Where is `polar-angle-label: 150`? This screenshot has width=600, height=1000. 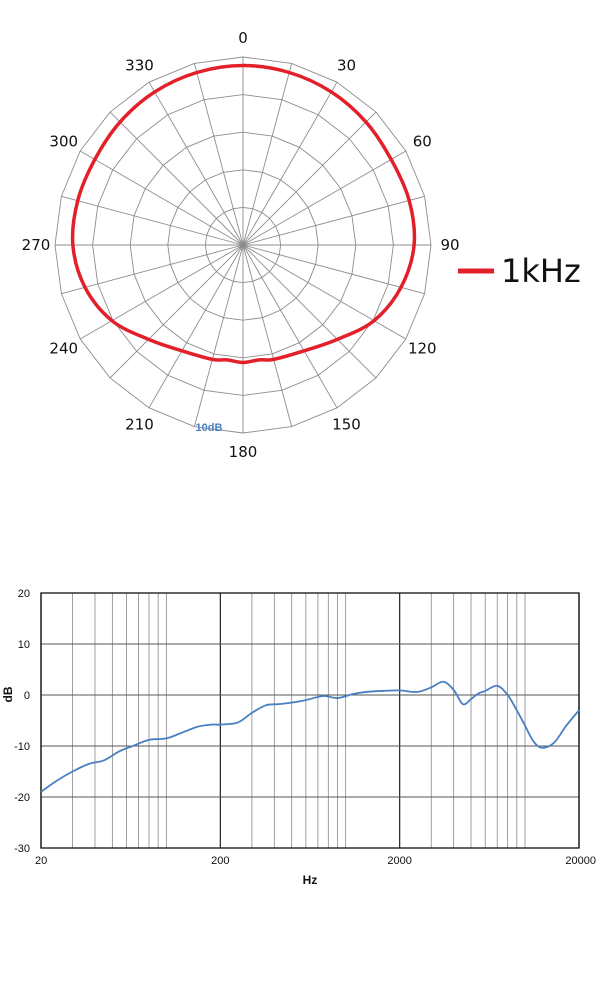 polar-angle-label: 150 is located at coordinates (346, 424).